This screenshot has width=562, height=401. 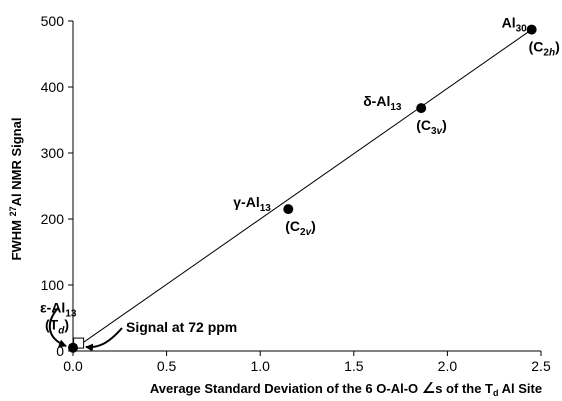 What do you see at coordinates (260, 366) in the screenshot?
I see `x-tick-label: 1.0` at bounding box center [260, 366].